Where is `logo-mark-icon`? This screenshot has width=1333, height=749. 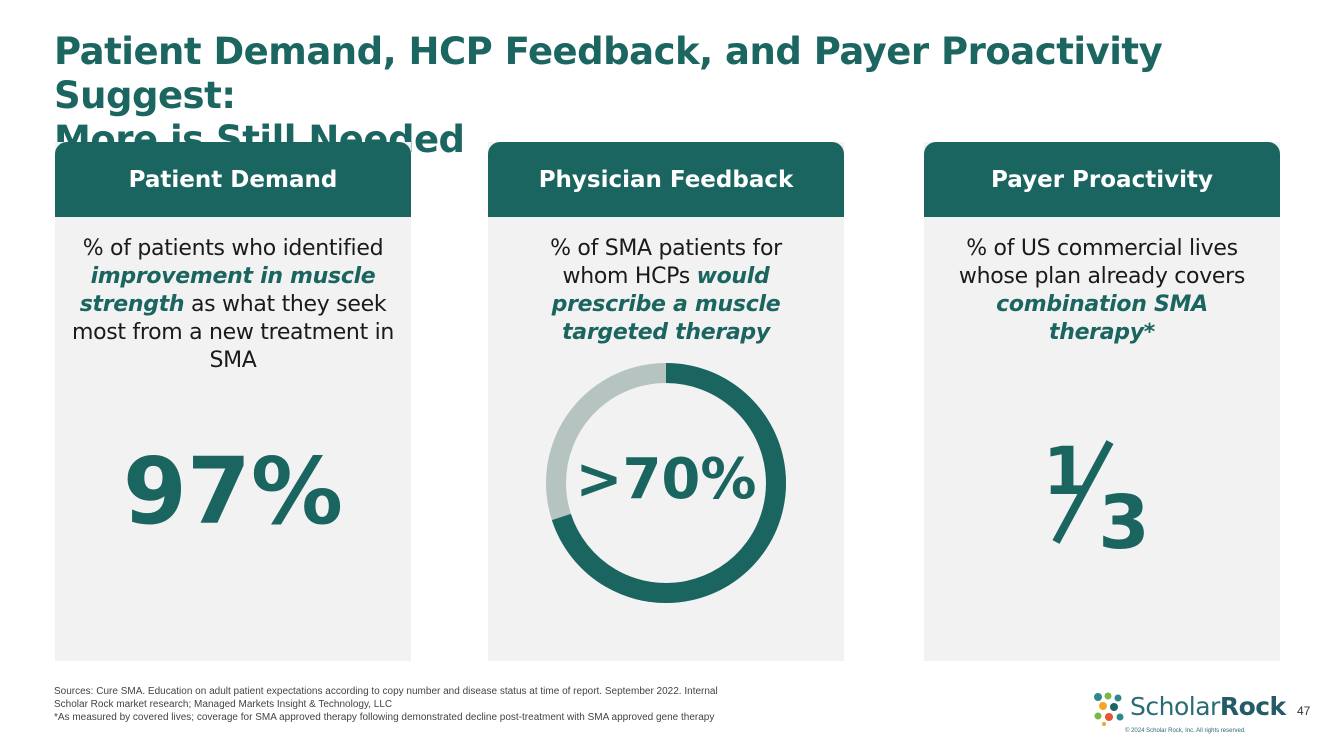 logo-mark-icon is located at coordinates (1109, 709).